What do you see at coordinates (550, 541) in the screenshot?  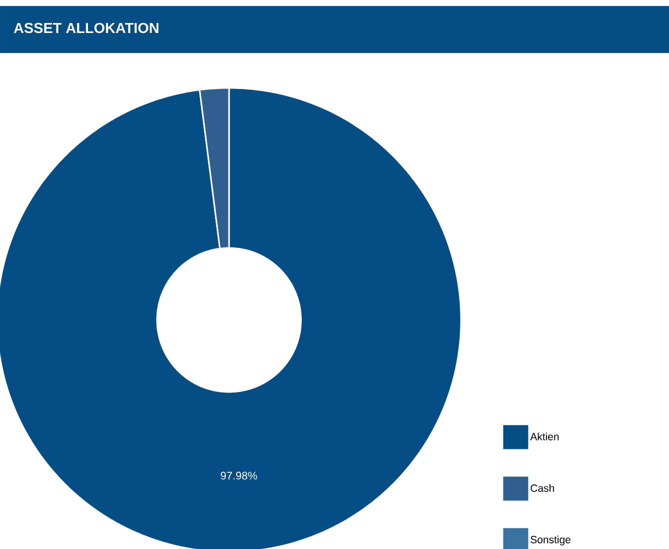 I see `legend-label: Sonstige` at bounding box center [550, 541].